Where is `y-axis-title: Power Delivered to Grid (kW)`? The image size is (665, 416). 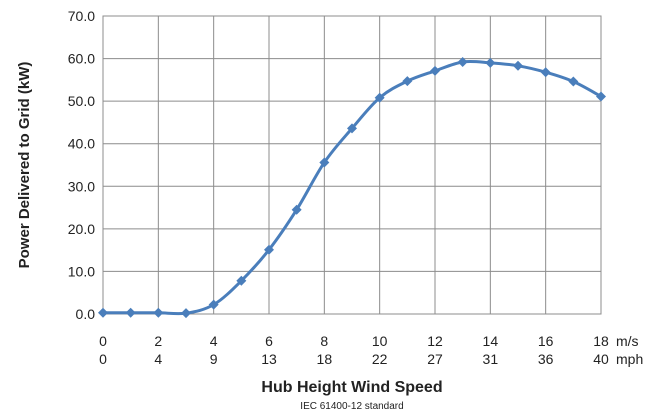 y-axis-title: Power Delivered to Grid (kW) is located at coordinates (24, 165).